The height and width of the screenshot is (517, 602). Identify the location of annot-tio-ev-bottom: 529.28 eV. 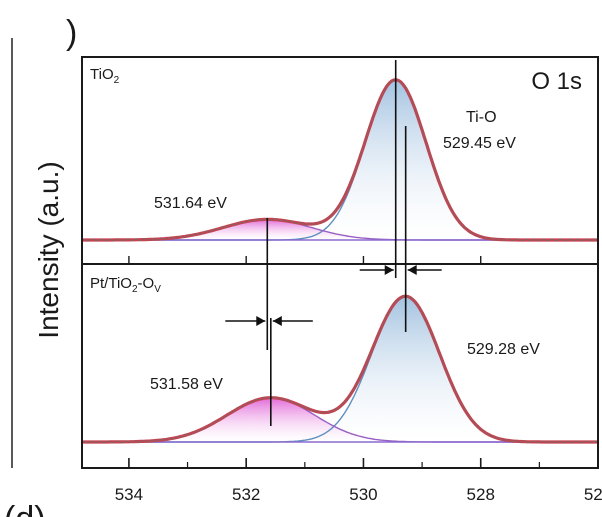
(503, 349).